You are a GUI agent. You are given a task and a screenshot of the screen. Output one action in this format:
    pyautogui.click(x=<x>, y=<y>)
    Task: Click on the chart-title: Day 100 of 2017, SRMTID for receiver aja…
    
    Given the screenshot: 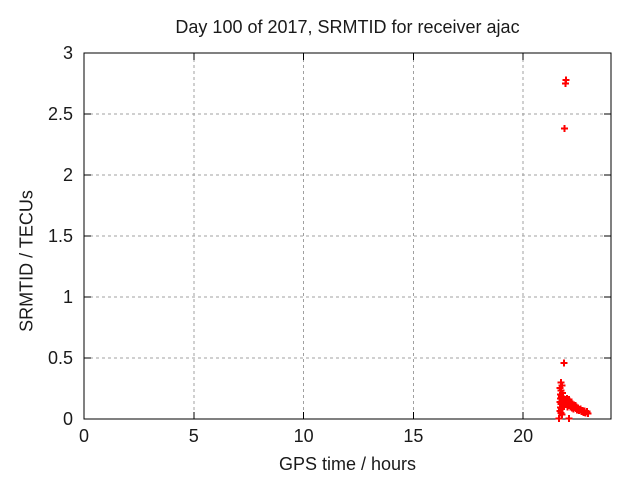 What is the action you would take?
    pyautogui.click(x=347, y=27)
    